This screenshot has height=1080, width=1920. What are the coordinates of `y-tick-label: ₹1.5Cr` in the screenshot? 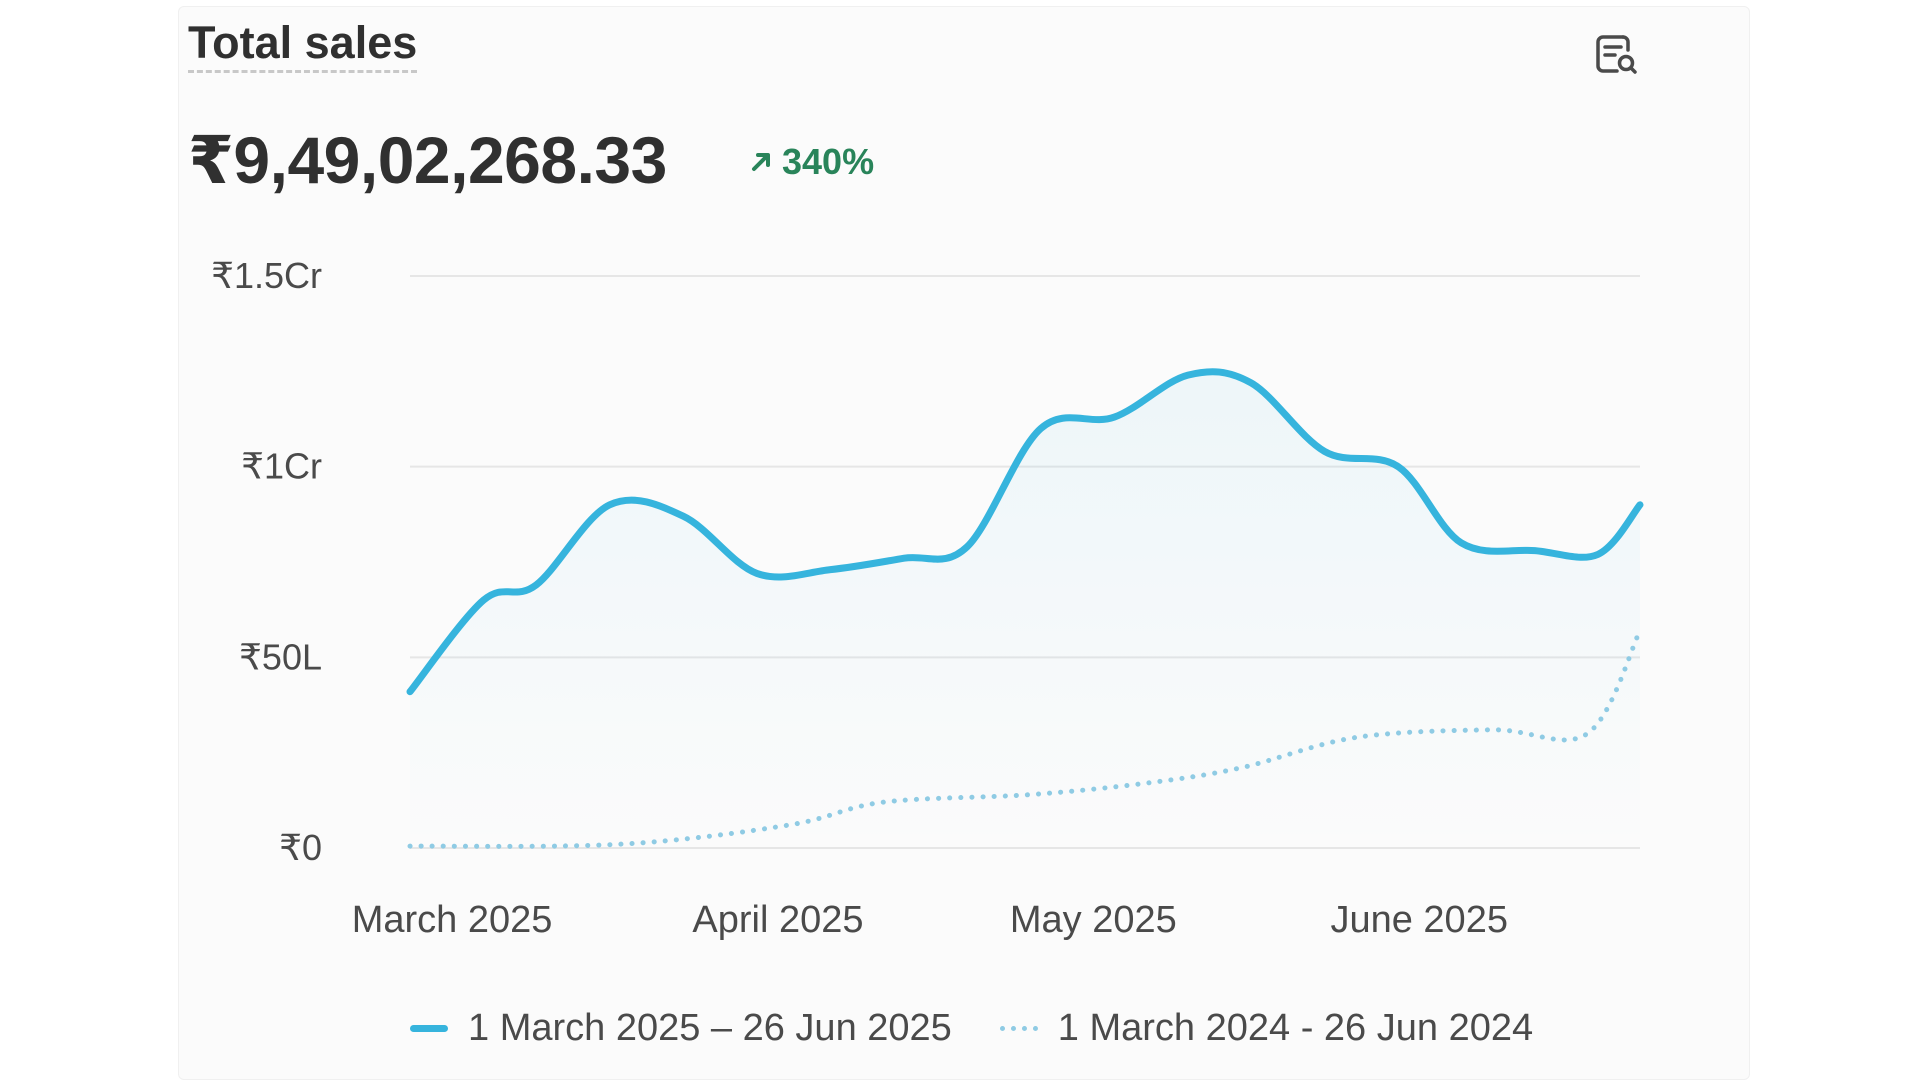 It's located at (266, 275).